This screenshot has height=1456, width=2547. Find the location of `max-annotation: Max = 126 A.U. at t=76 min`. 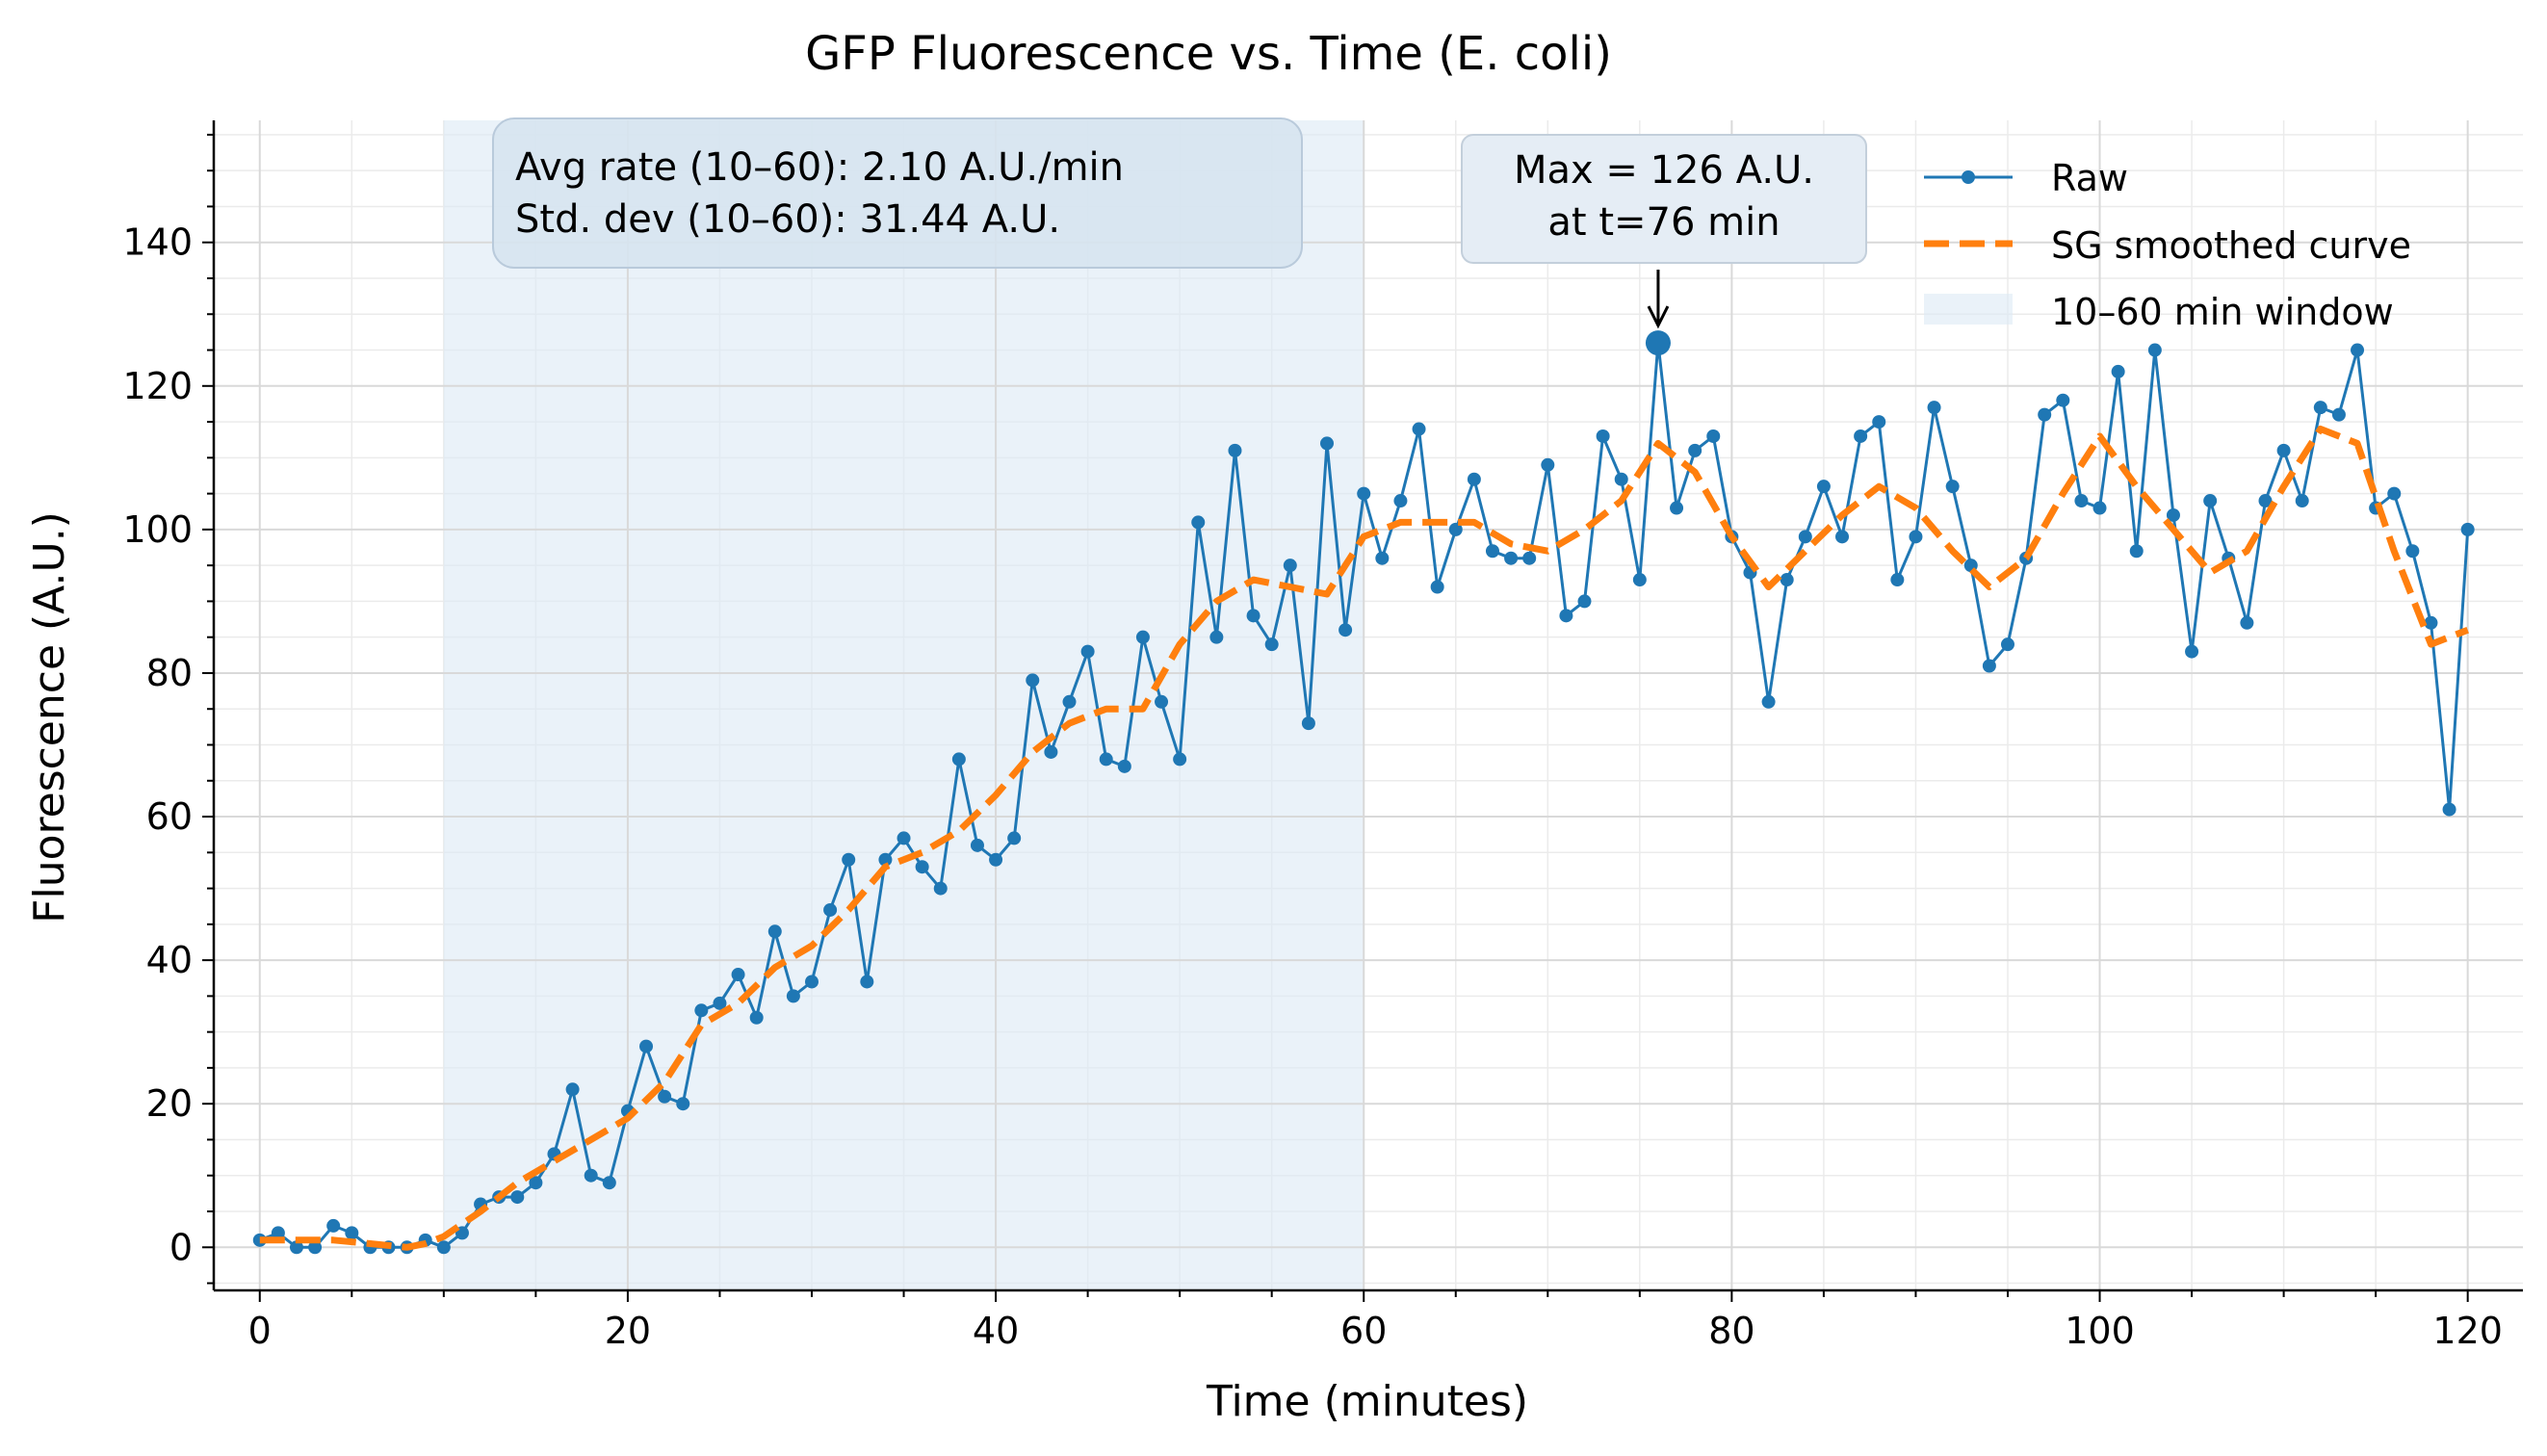

max-annotation: Max = 126 A.U. at t=76 min is located at coordinates (1664, 231).